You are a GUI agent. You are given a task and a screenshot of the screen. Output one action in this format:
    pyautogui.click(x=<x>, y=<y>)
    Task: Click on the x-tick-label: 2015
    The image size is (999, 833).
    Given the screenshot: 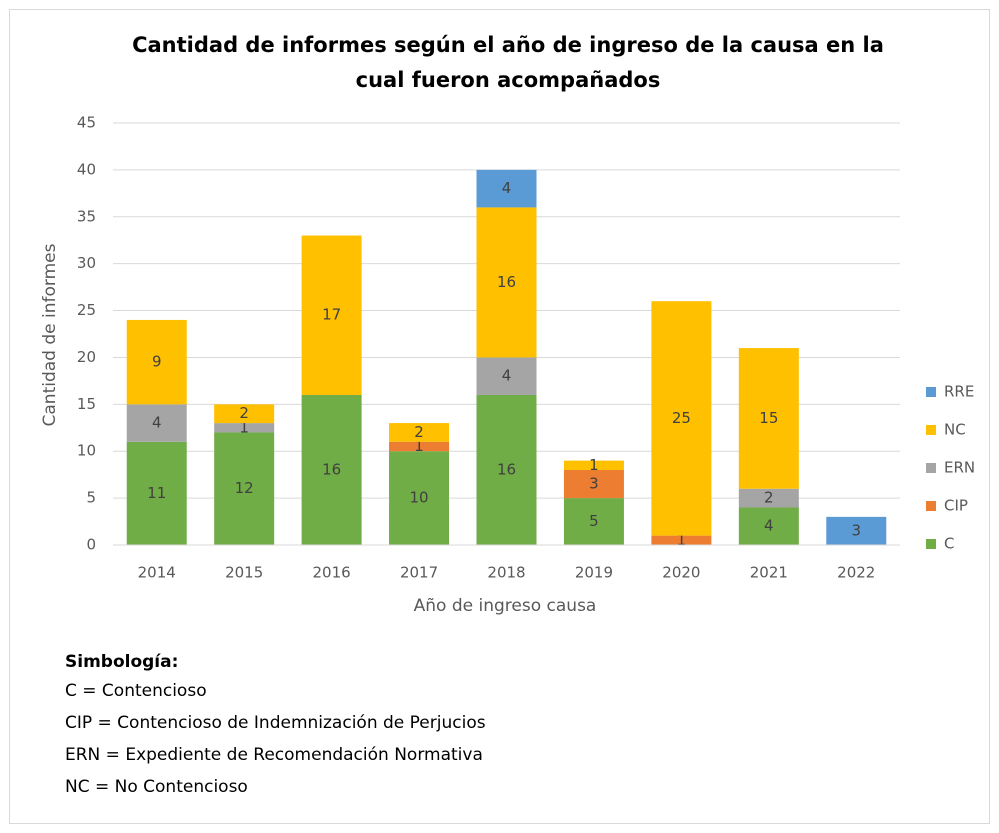 What is the action you would take?
    pyautogui.click(x=244, y=573)
    